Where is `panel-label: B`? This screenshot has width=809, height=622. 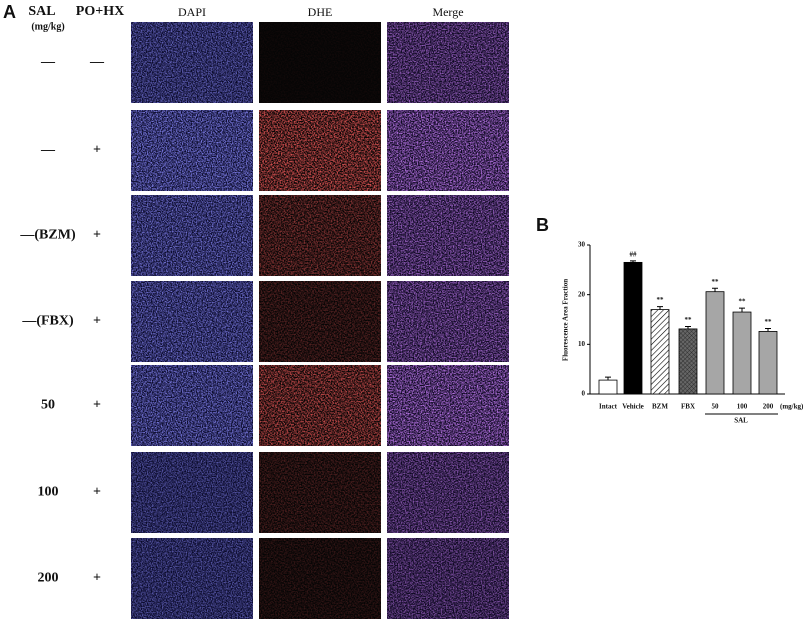
panel-label: B is located at coordinates (542, 225).